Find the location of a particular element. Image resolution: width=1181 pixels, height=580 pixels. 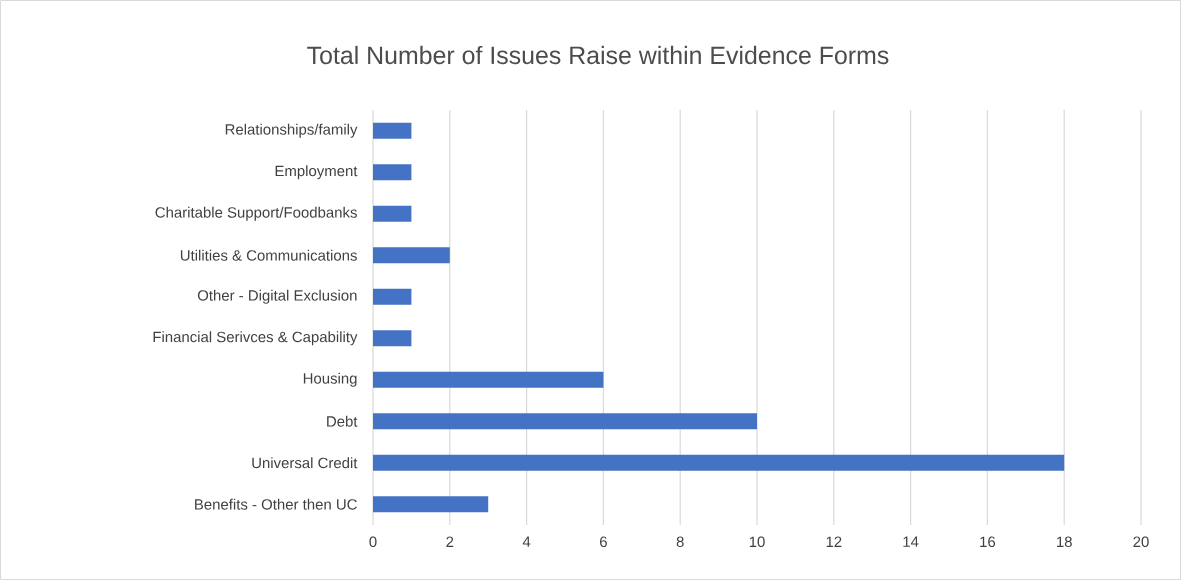

x-tick-label: 8 is located at coordinates (680, 542).